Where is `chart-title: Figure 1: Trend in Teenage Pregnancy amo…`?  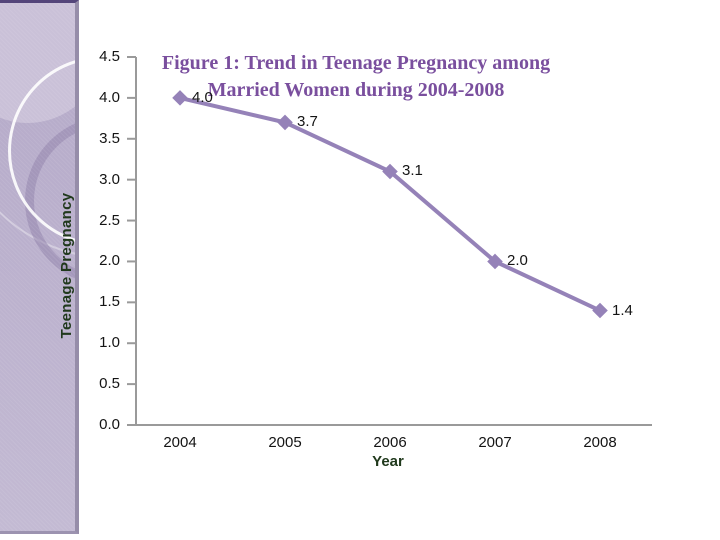 chart-title: Figure 1: Trend in Teenage Pregnancy amo… is located at coordinates (356, 76).